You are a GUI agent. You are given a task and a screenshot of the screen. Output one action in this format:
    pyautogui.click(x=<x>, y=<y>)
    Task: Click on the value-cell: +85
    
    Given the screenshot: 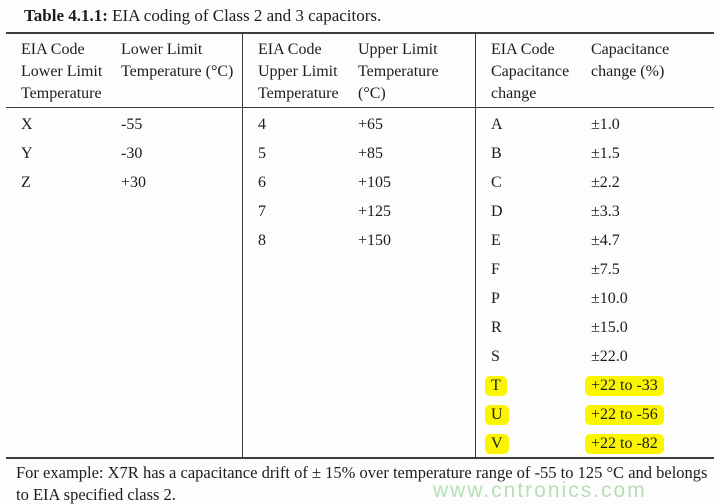 What is the action you would take?
    pyautogui.click(x=371, y=153)
    